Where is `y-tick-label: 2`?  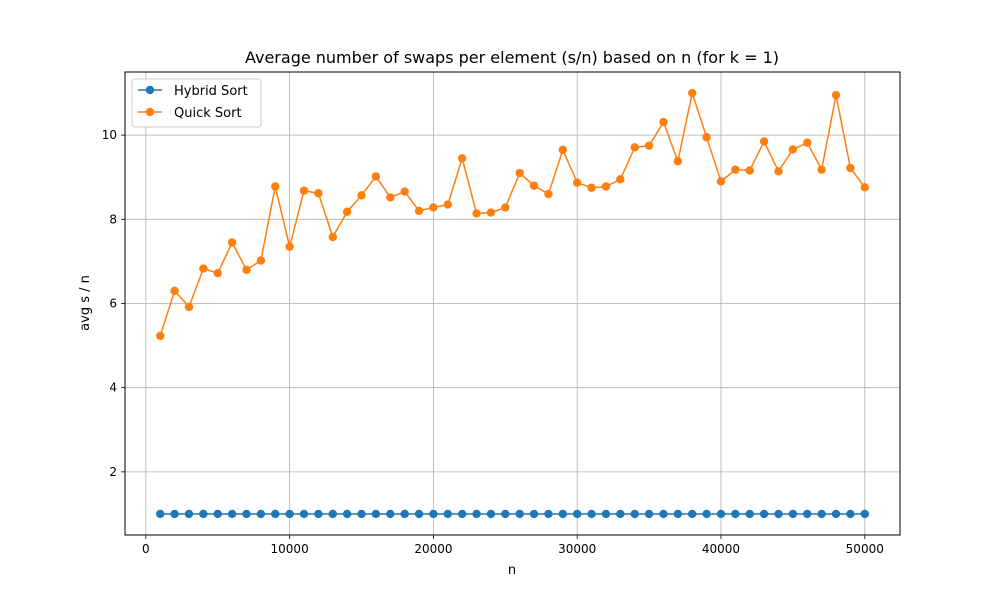 y-tick-label: 2 is located at coordinates (113, 472).